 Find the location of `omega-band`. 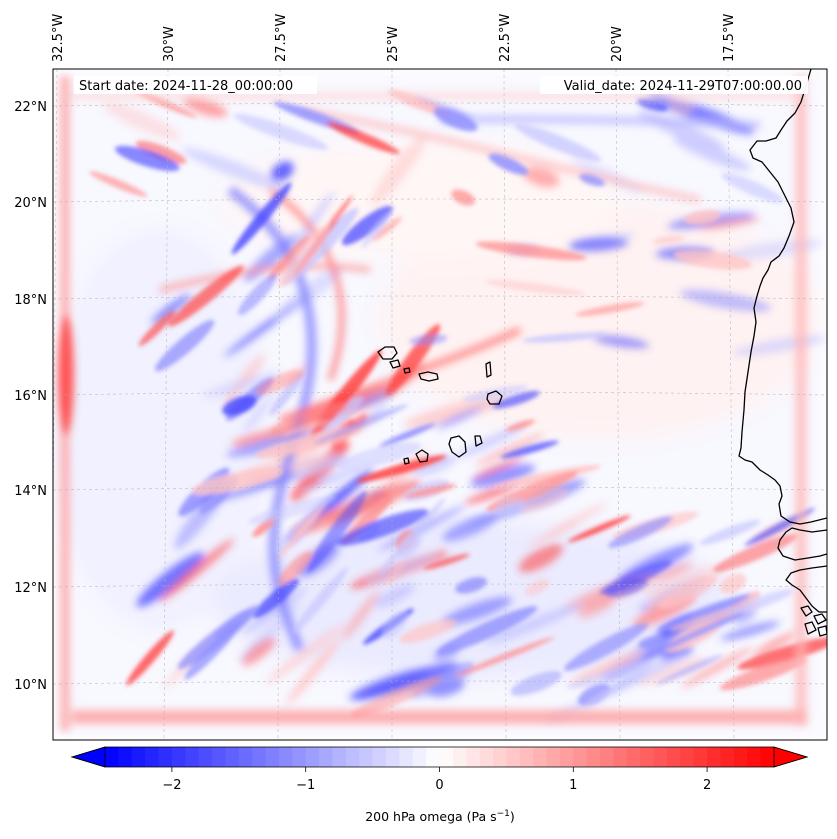

omega-band is located at coordinates (500, 155).